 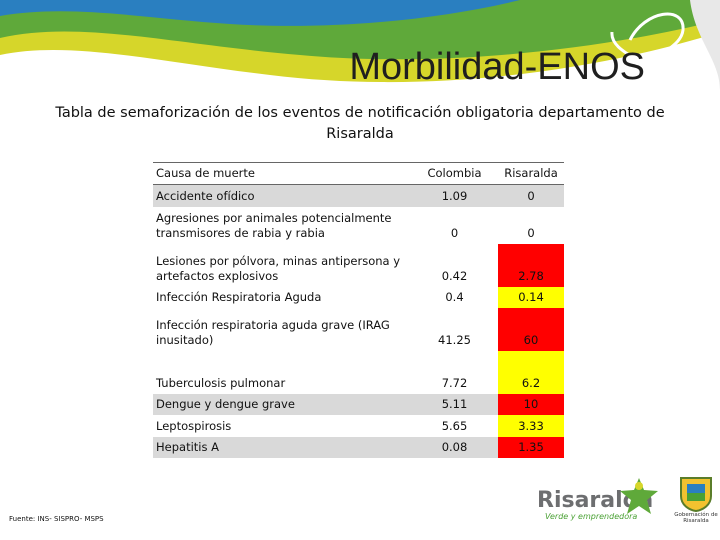 I want to click on cell-risaralda: 0.14, so click(x=531, y=297).